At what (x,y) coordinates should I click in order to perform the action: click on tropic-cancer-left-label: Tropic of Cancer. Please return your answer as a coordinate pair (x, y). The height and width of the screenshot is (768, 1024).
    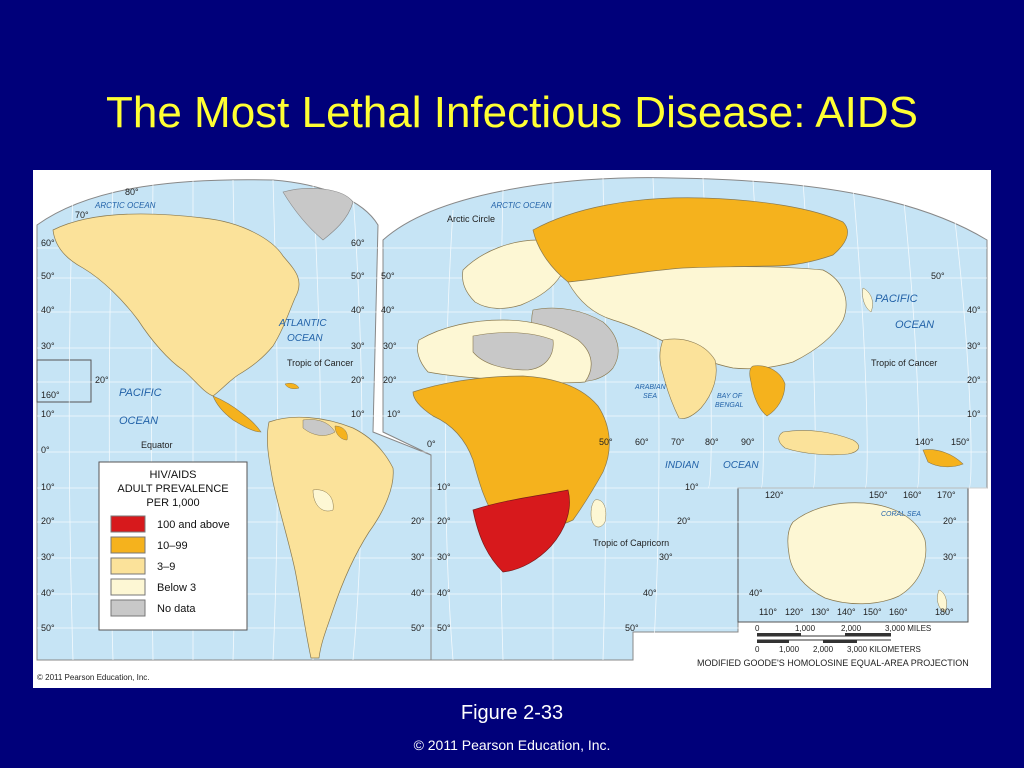
    Looking at the image, I should click on (320, 363).